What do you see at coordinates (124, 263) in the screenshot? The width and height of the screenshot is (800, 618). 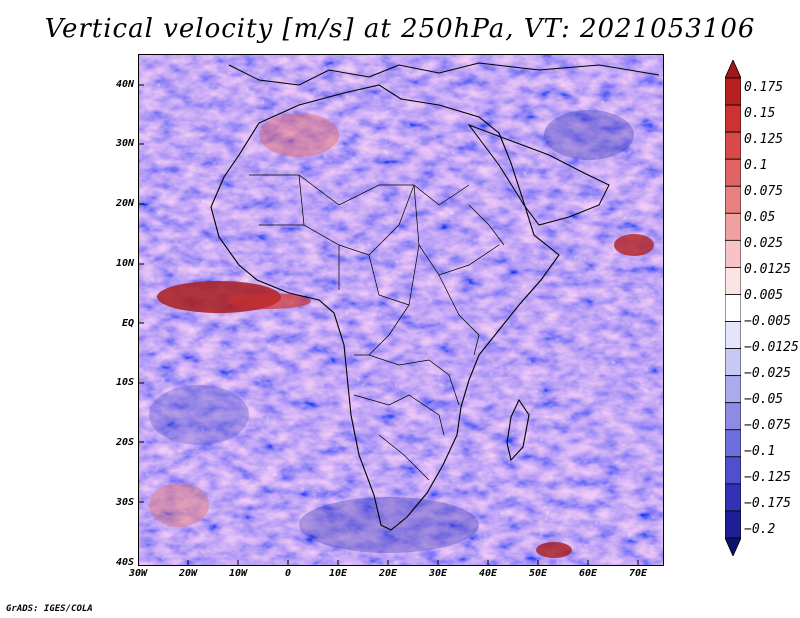 I see `lat-label: 10N` at bounding box center [124, 263].